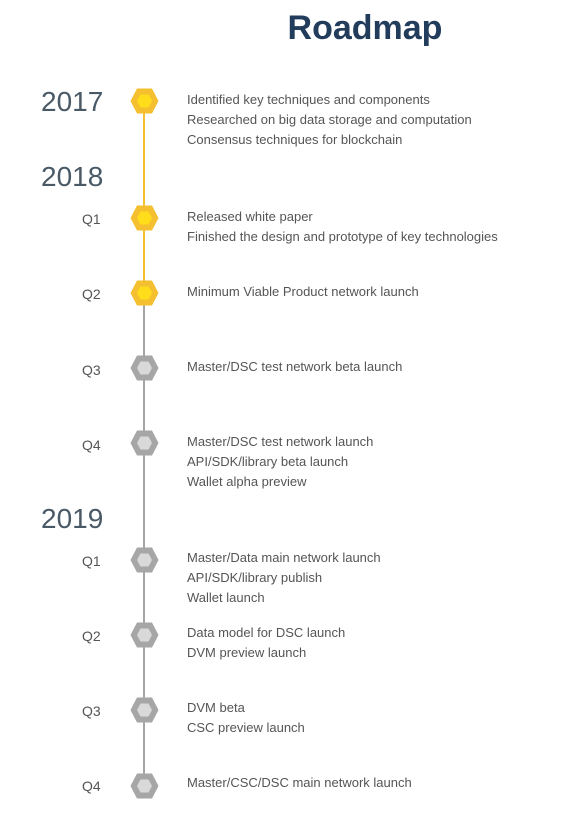 This screenshot has height=814, width=570. What do you see at coordinates (216, 707) in the screenshot?
I see `list-item: DVM beta` at bounding box center [216, 707].